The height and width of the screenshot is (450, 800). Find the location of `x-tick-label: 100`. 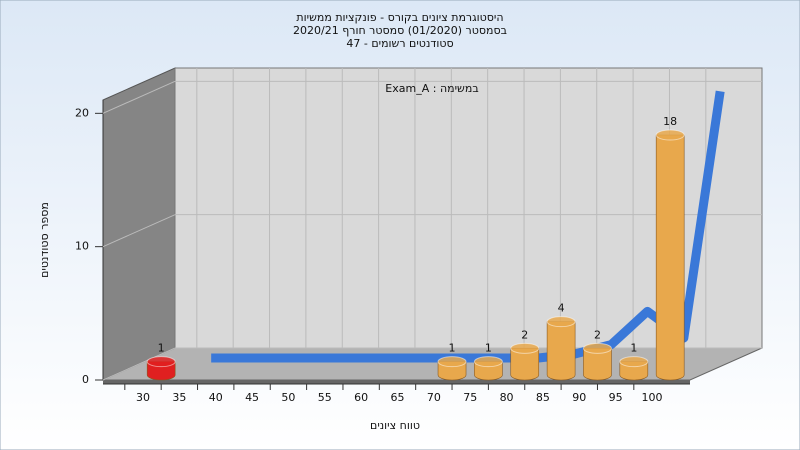

x-tick-label: 100 is located at coordinates (652, 397).